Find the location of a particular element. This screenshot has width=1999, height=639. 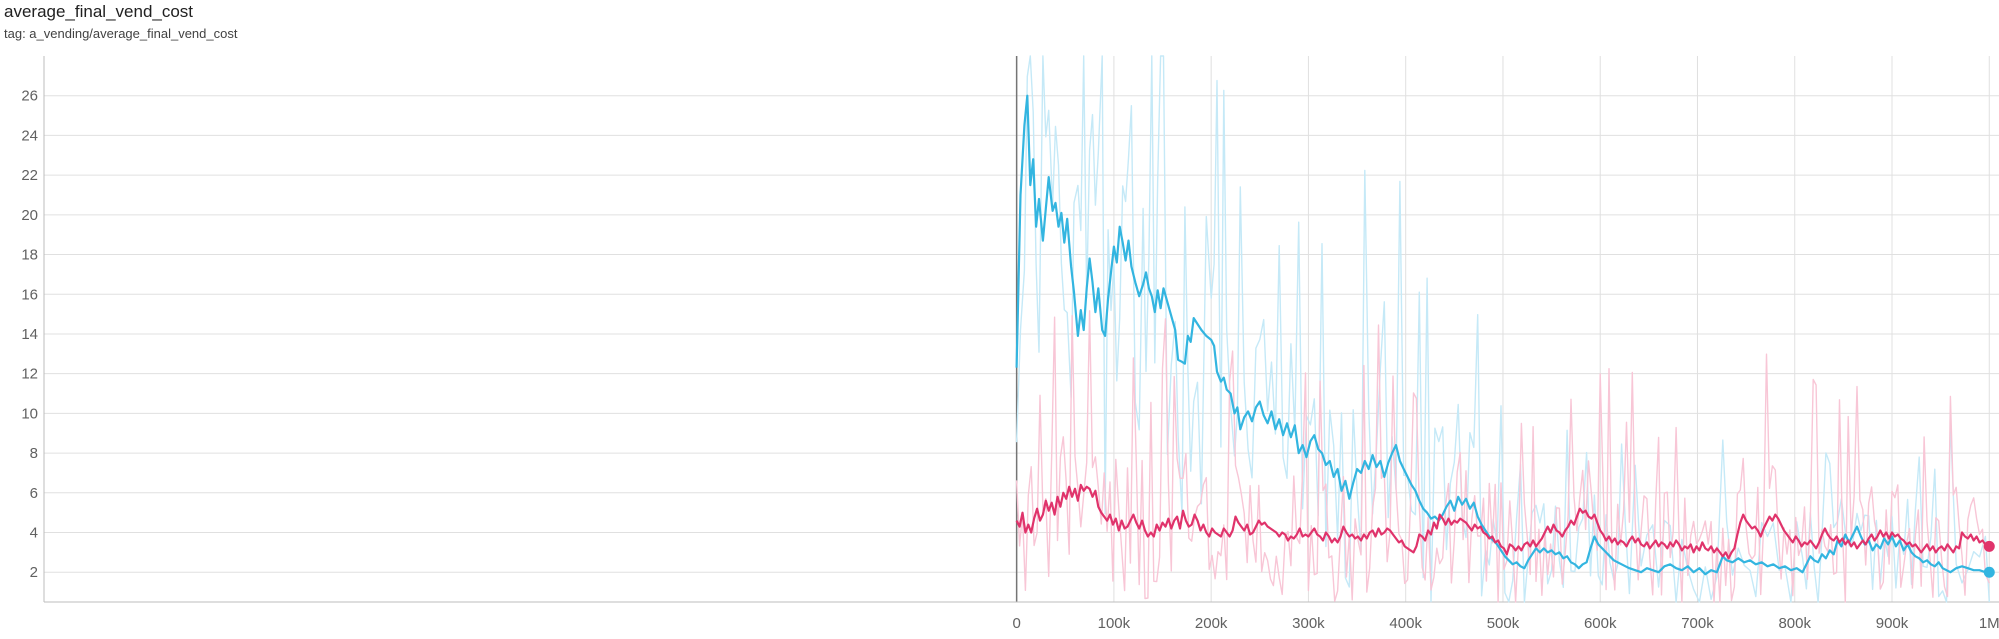

x-tick-label: 800k is located at coordinates (1794, 623).